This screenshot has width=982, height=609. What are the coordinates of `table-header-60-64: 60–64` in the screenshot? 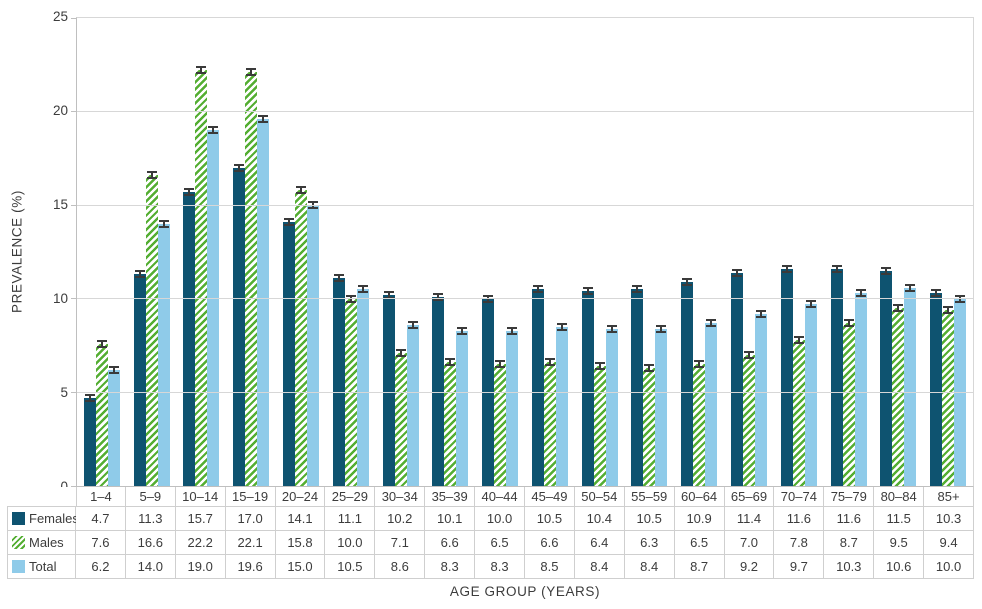 It's located at (699, 497).